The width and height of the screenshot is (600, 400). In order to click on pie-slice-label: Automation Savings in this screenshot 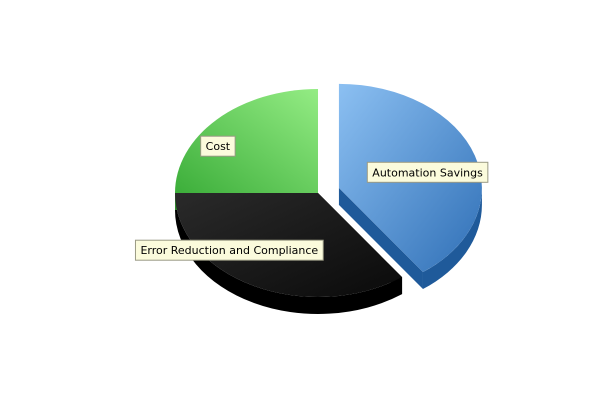, I will do `click(427, 172)`.